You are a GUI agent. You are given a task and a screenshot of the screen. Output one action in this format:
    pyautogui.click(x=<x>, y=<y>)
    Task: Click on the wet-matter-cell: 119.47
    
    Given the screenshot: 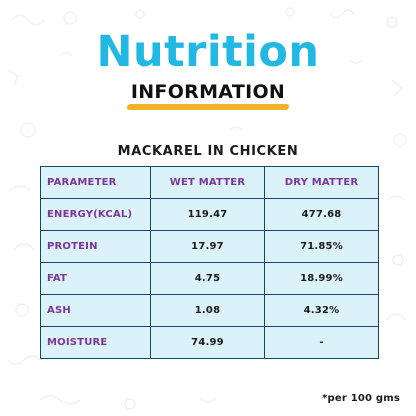 What is the action you would take?
    pyautogui.click(x=207, y=214)
    